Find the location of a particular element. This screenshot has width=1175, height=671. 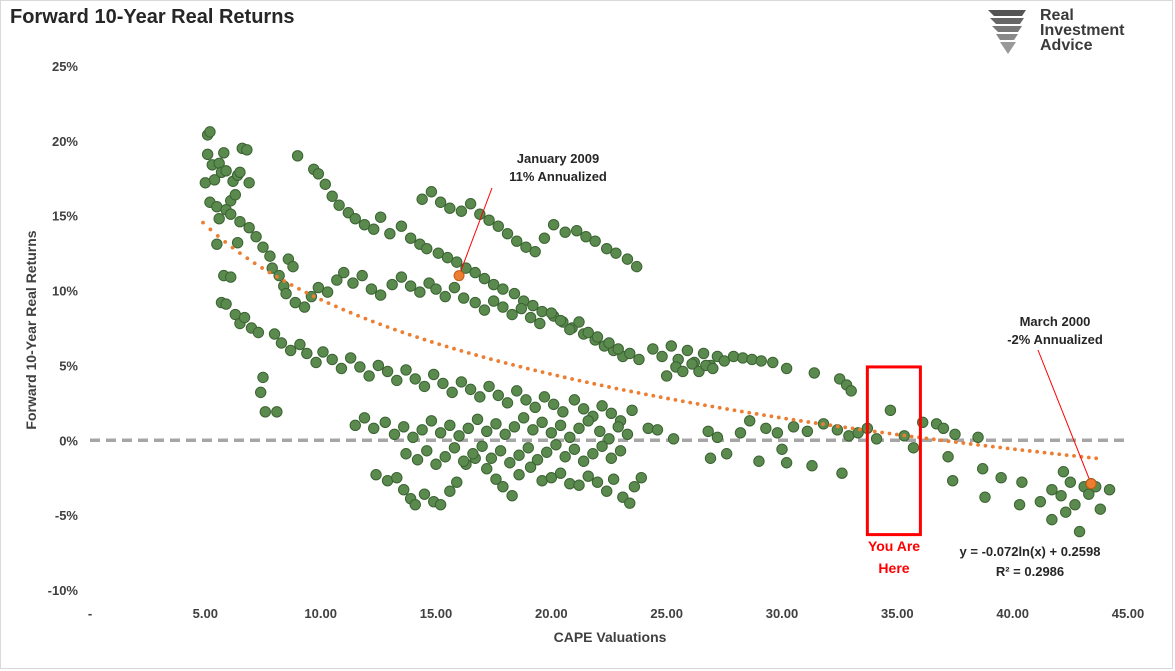

x-tick-label: 15.00 is located at coordinates (436, 613).